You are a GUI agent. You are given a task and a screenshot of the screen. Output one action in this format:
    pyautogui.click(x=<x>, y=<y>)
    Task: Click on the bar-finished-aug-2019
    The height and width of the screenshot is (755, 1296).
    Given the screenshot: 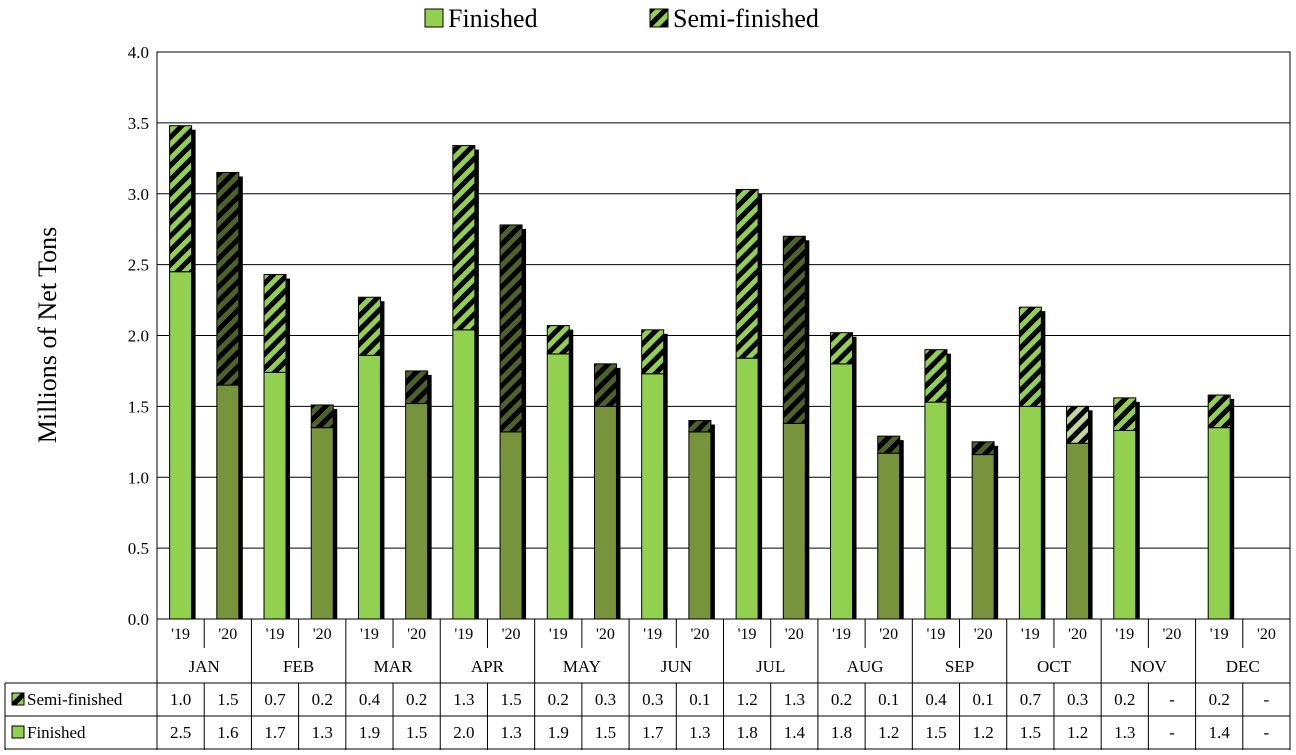 What is the action you would take?
    pyautogui.click(x=842, y=491)
    